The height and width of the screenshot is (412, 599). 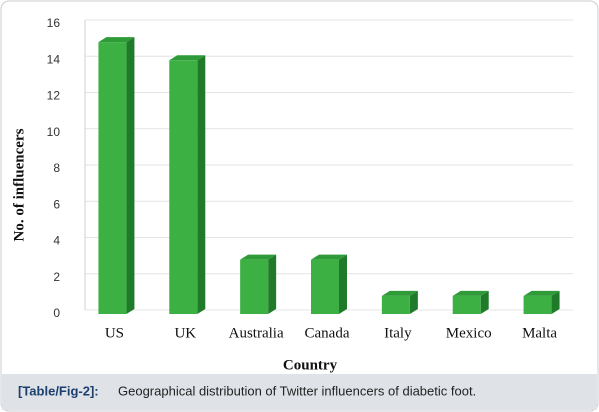 I want to click on y-axis-title: No. of influencers, so click(x=19, y=184).